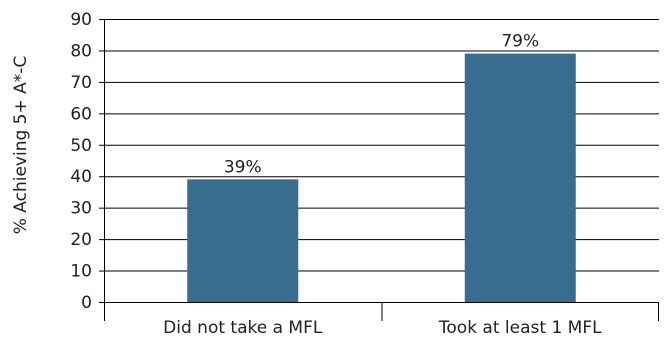 This screenshot has height=343, width=666. I want to click on y-tick-label: 60, so click(81, 114).